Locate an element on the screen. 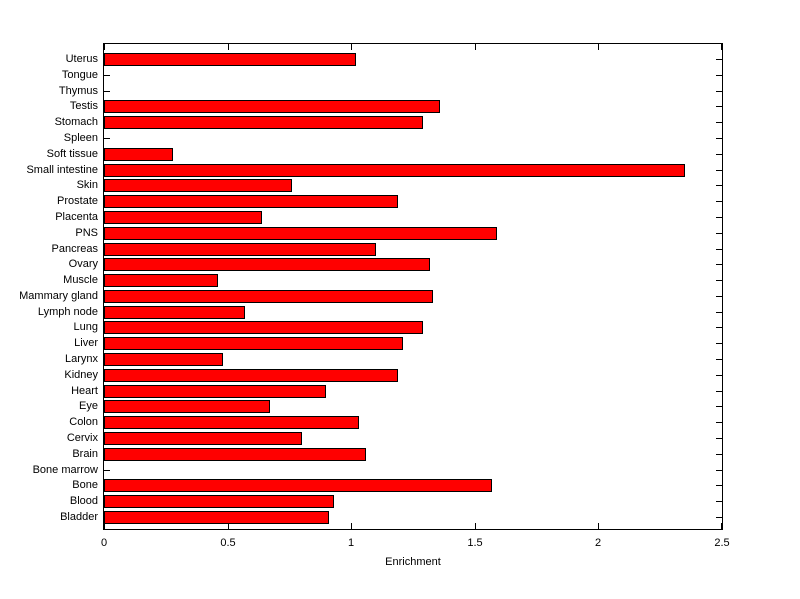 The width and height of the screenshot is (800, 599). x-tick-label: 0 is located at coordinates (104, 543).